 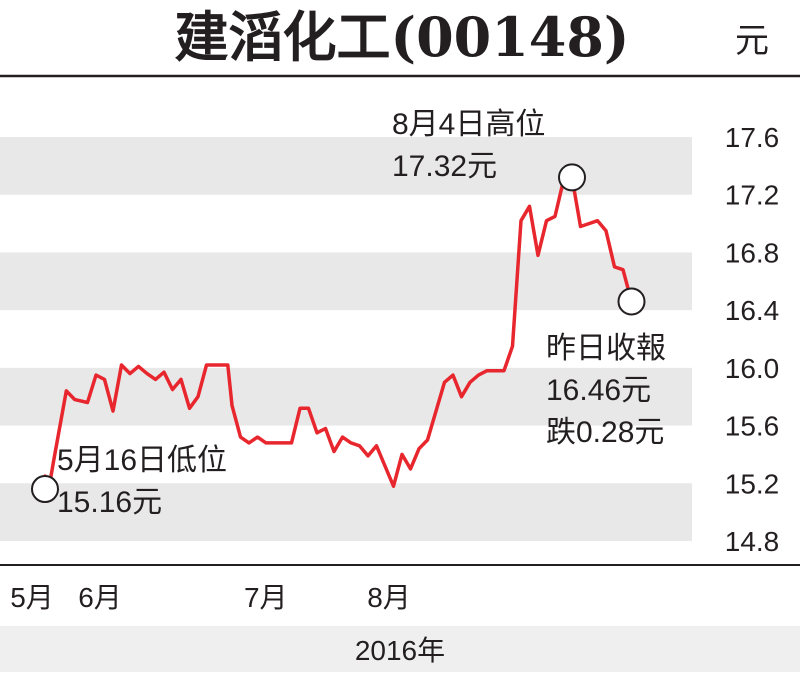 What do you see at coordinates (100, 597) in the screenshot?
I see `x-tick-label: 6月` at bounding box center [100, 597].